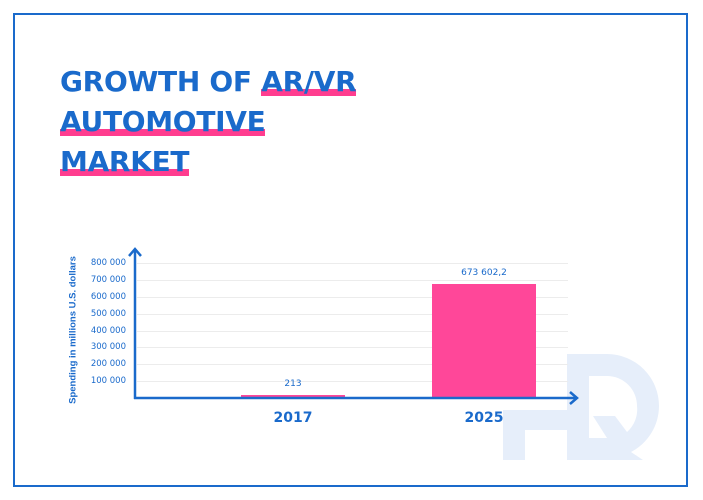 This screenshot has height=500, width=703. Describe the element at coordinates (135, 252) in the screenshot. I see `y-axis-arrow-icon` at that location.